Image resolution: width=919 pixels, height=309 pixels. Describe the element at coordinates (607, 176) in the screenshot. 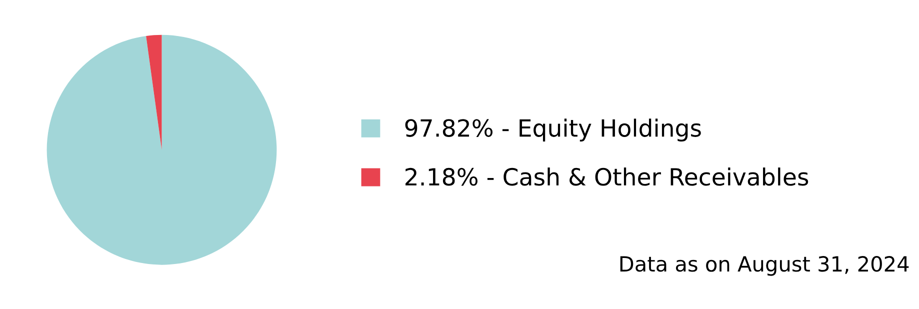

I see `legend-label: 2.18% - Cash & Other Receivables` at that location.